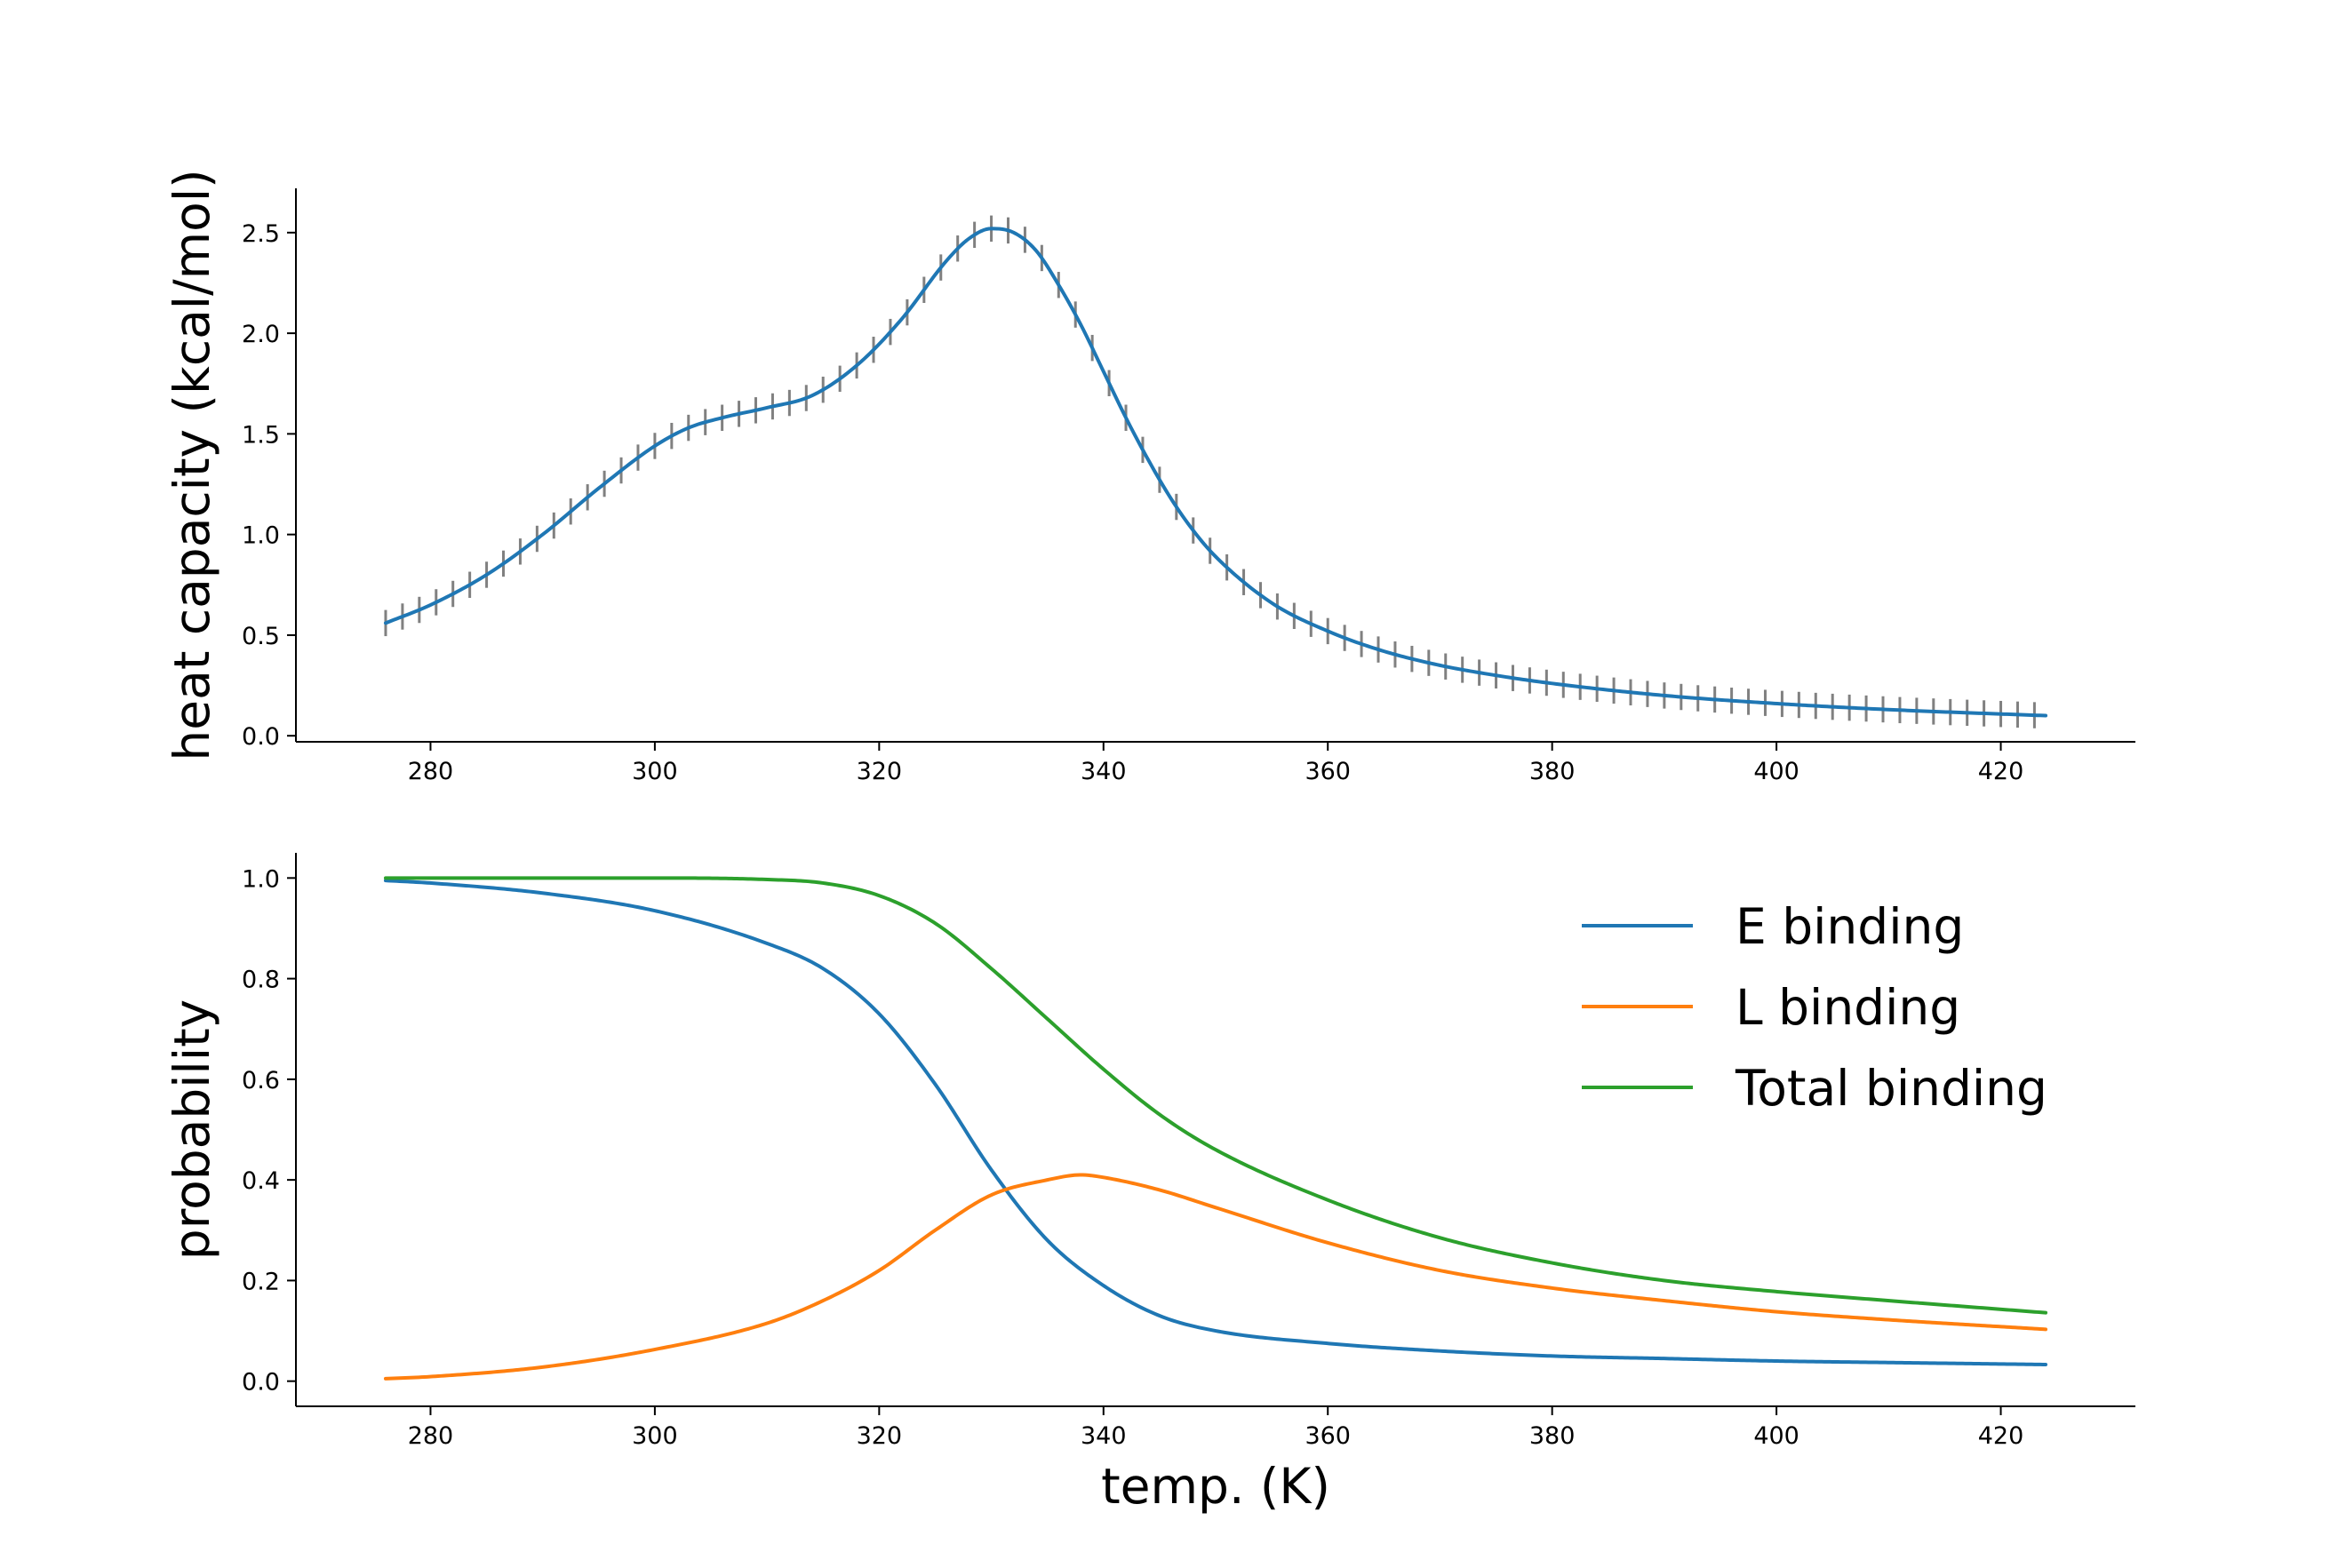 The image size is (2346, 1568). I want to click on temperature-xlabel: temp. (K), so click(1215, 1487).